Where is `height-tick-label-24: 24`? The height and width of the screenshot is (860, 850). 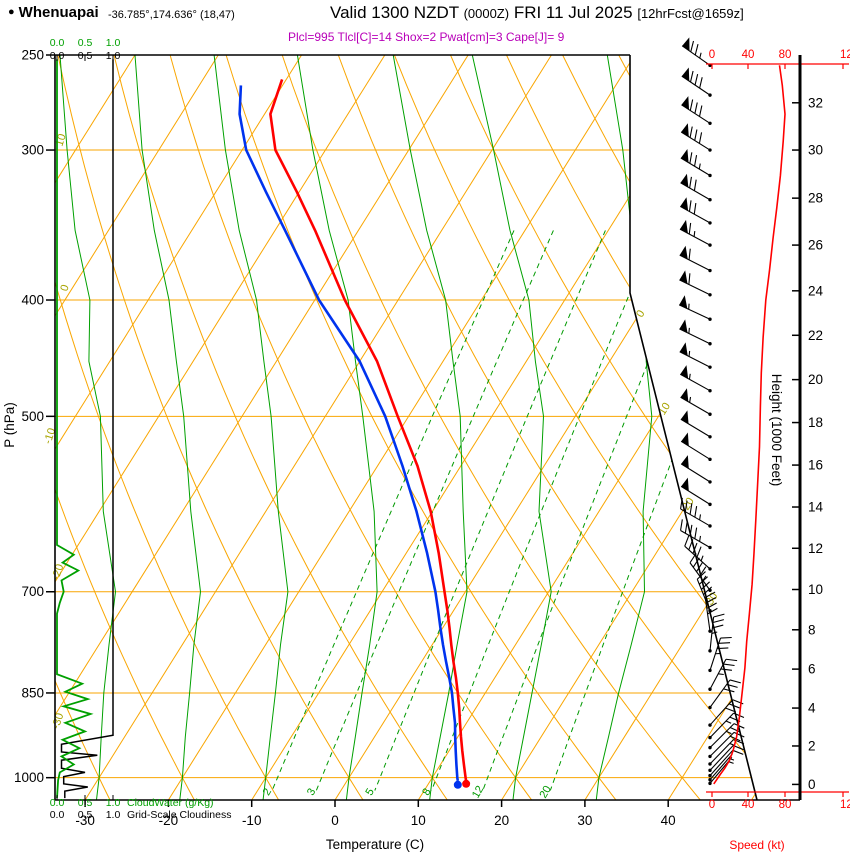 height-tick-label-24: 24 is located at coordinates (816, 290).